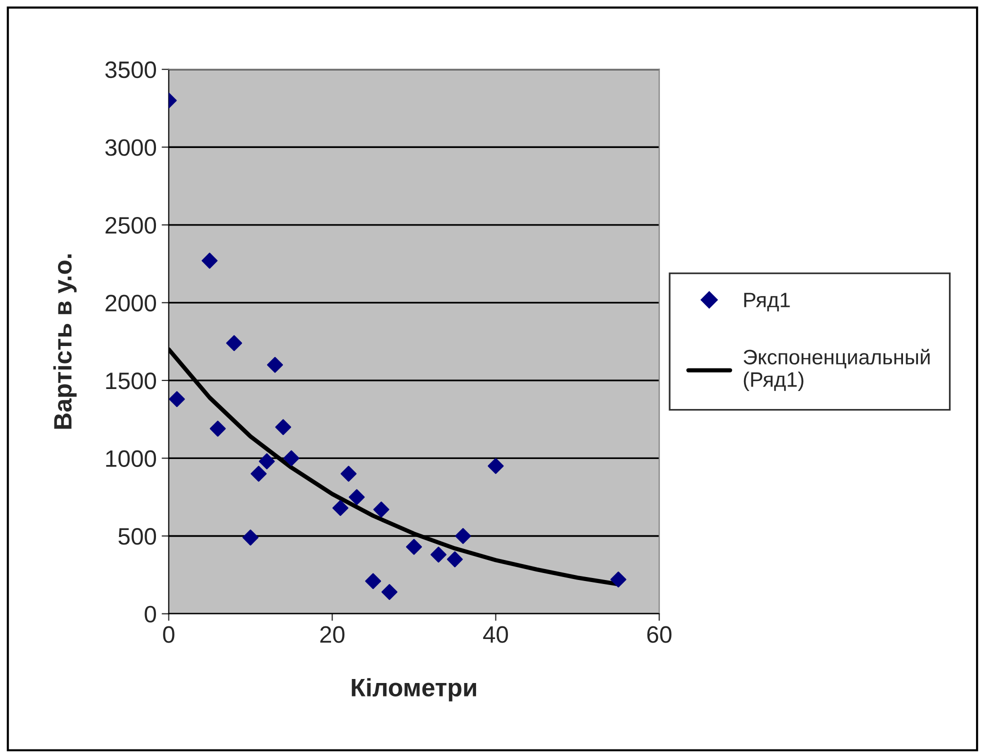  Describe the element at coordinates (168, 634) in the screenshot. I see `x-tick-label: 0` at that location.